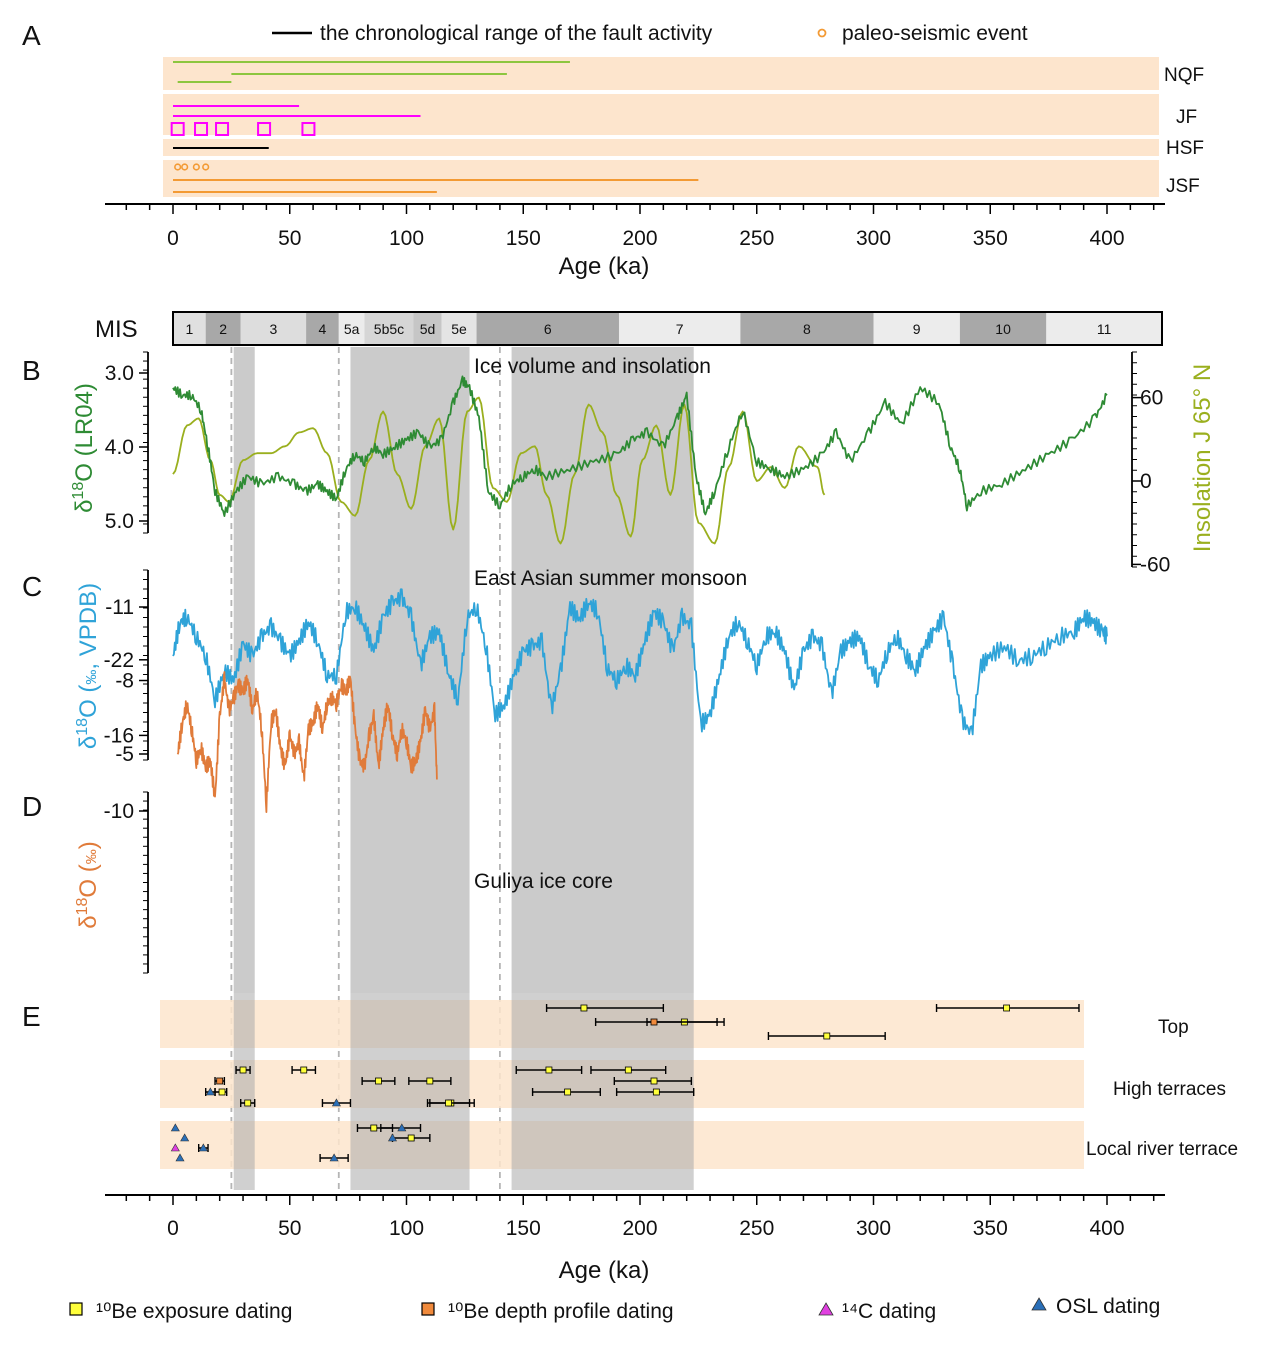  I want to click on x-tick-label: 100, so click(406, 1228).